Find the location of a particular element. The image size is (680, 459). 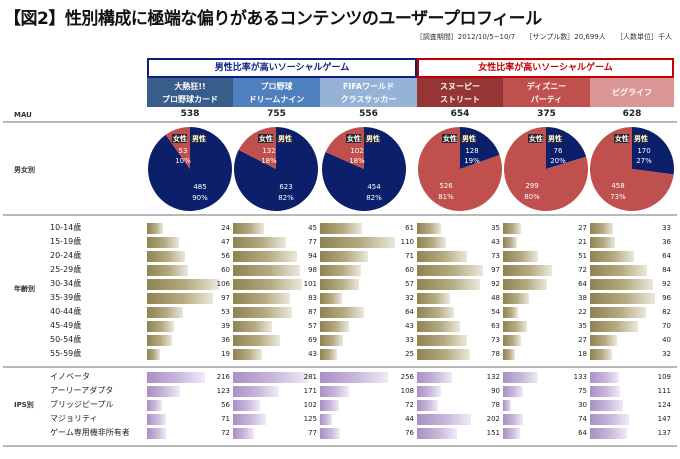

ips-value: 56 is located at coordinates (225, 405).